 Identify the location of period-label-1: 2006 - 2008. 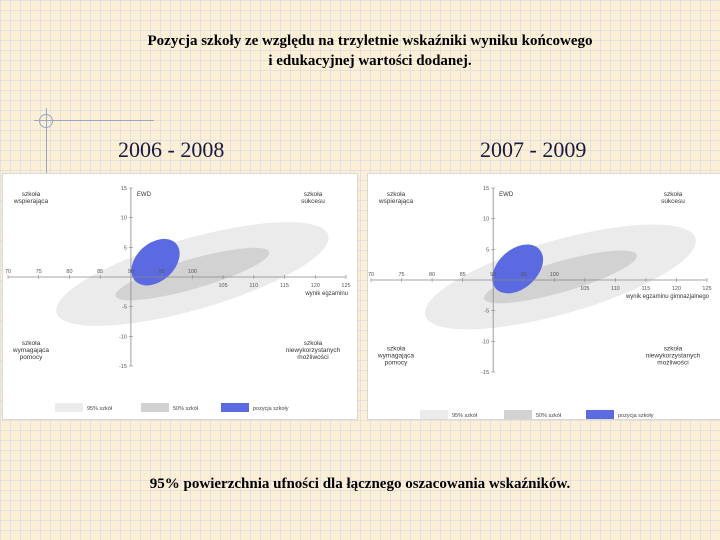
(171, 149).